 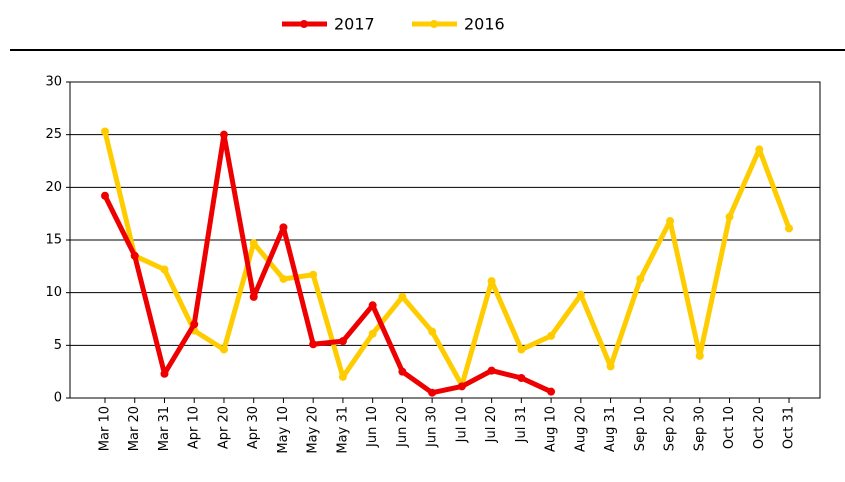 I want to click on x-tick-label: Jul 10, so click(x=461, y=424).